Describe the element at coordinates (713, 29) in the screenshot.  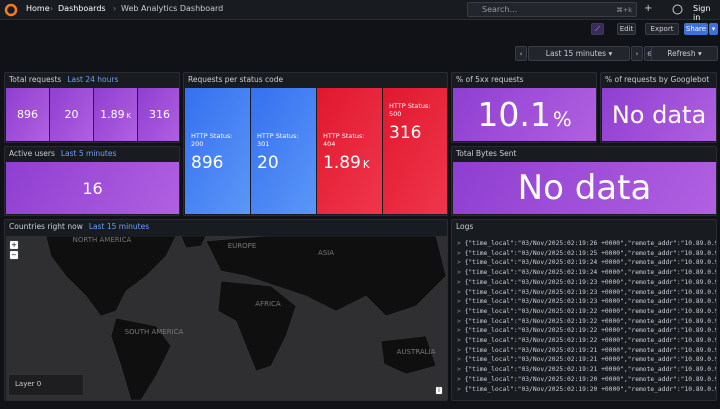
I see `share-menu: ▾` at that location.